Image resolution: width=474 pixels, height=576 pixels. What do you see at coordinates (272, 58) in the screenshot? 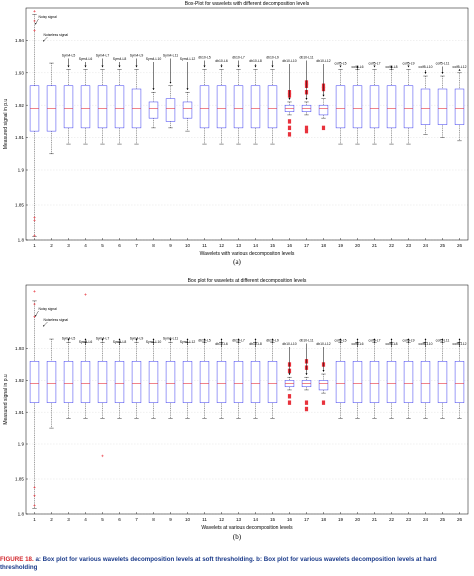
I see `annotation-label: db10-L9` at bounding box center [272, 58].